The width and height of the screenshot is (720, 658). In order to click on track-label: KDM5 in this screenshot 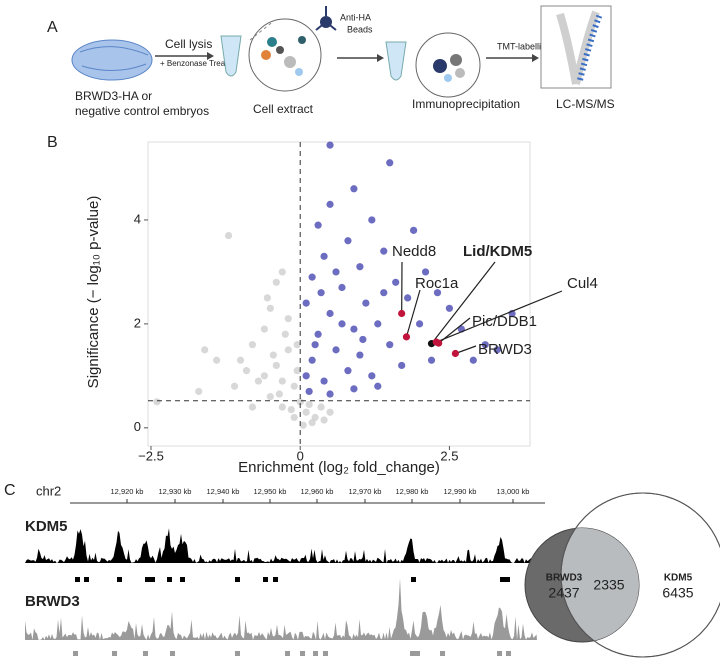, I will do `click(46, 526)`.